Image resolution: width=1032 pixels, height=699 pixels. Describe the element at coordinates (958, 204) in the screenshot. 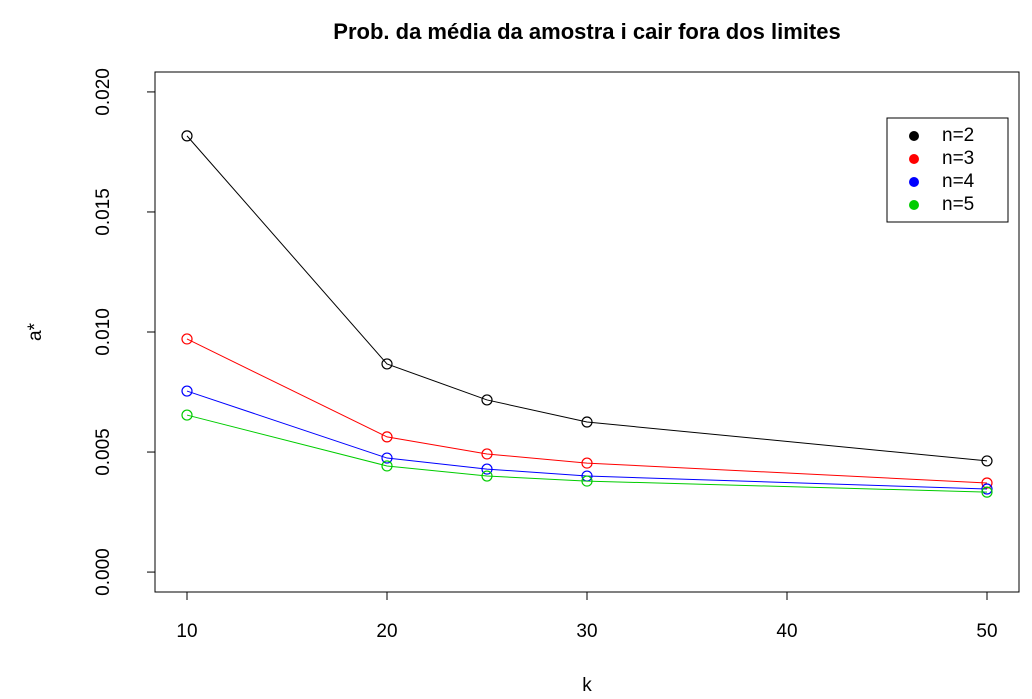

I see `legend-label: n=5` at that location.